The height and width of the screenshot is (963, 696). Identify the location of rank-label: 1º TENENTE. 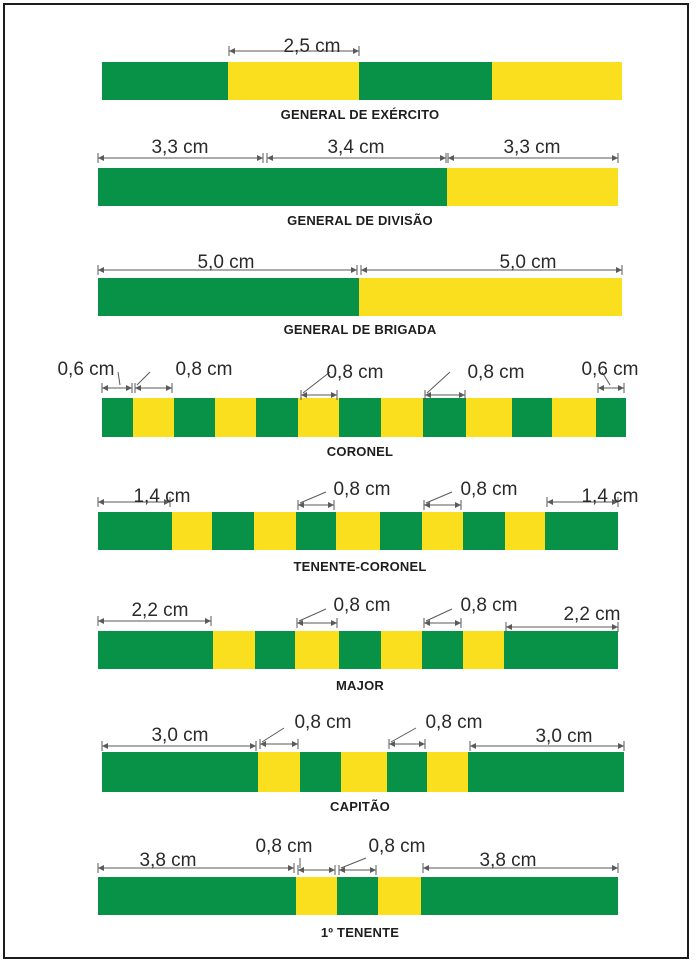
(360, 932).